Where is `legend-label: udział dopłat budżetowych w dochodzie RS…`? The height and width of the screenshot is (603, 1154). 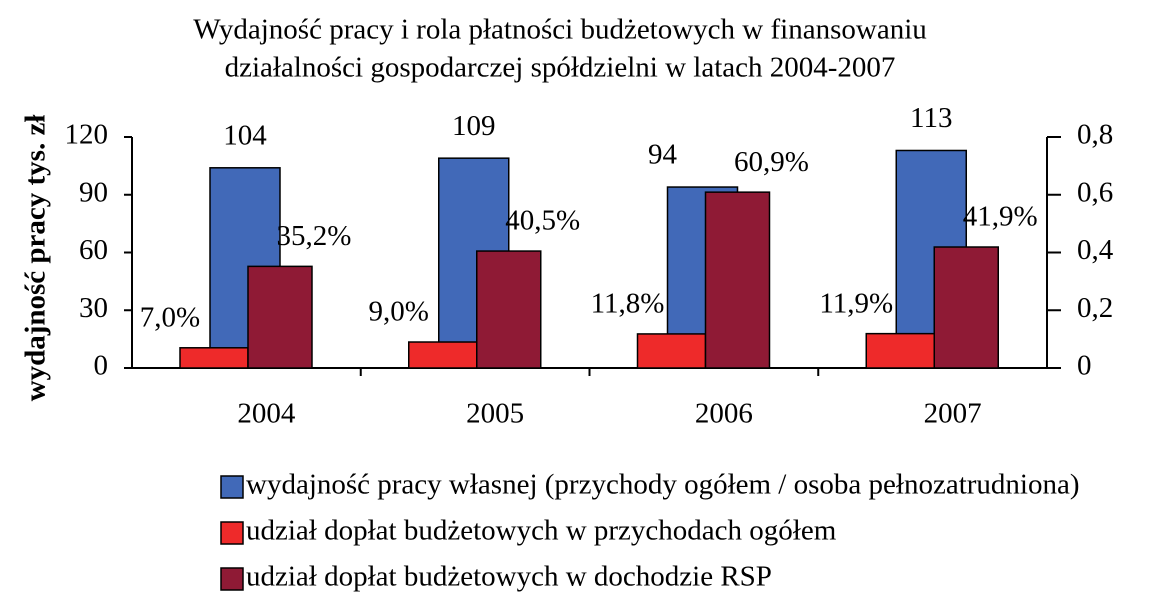 legend-label: udział dopłat budżetowych w dochodzie RS… is located at coordinates (509, 577).